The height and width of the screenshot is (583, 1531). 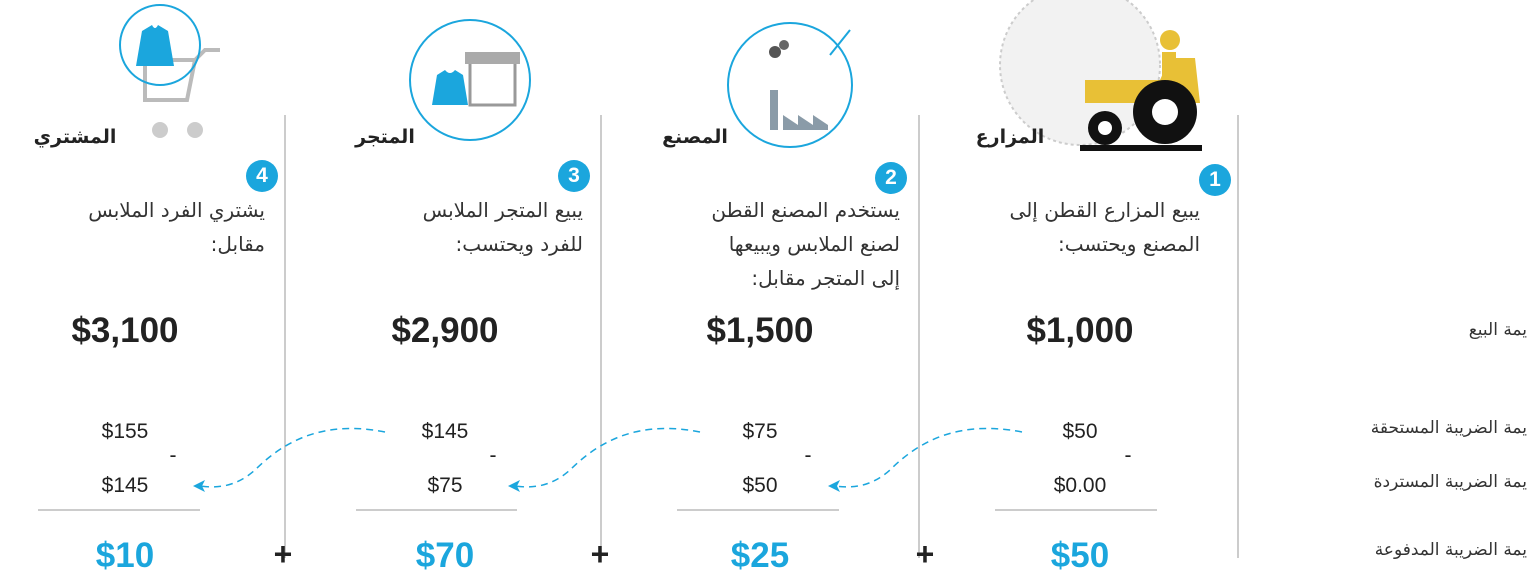 I want to click on sale-value: $1,500, so click(x=760, y=330).